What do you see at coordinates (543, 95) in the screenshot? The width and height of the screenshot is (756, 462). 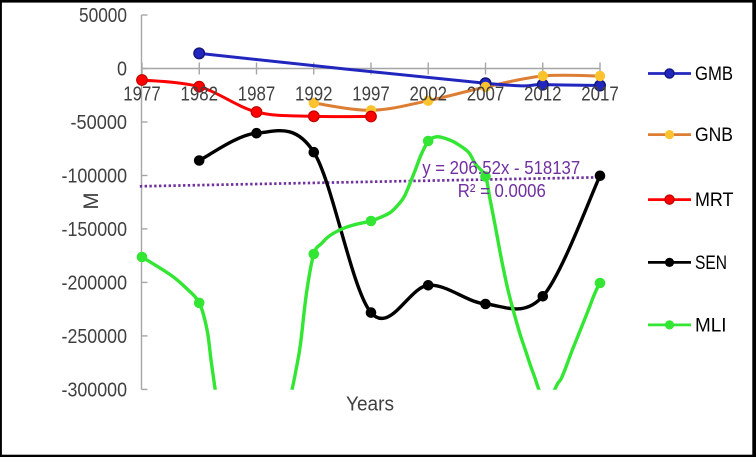 I see `svg-text: 2012` at bounding box center [543, 95].